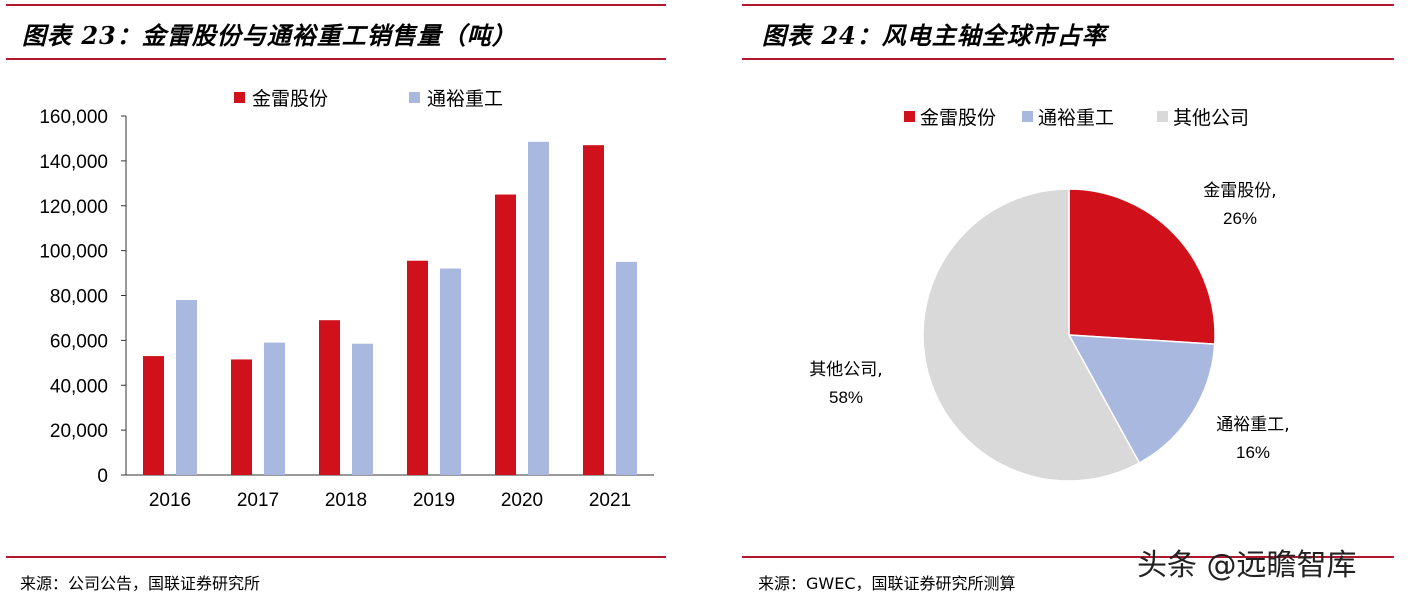 The width and height of the screenshot is (1414, 597). Describe the element at coordinates (170, 500) in the screenshot. I see `x-tick-label: 2016` at that location.